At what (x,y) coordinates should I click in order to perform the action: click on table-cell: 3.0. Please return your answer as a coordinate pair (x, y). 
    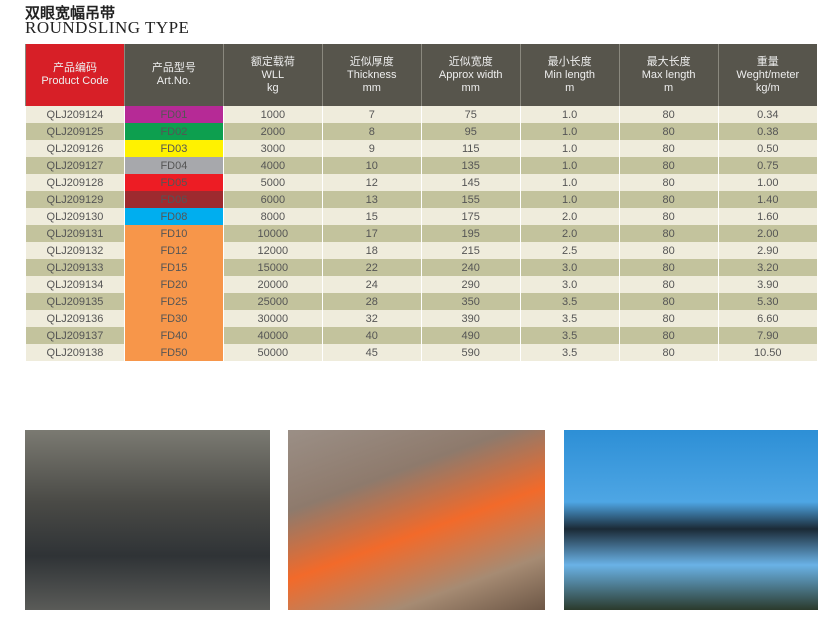
    Looking at the image, I should click on (569, 267).